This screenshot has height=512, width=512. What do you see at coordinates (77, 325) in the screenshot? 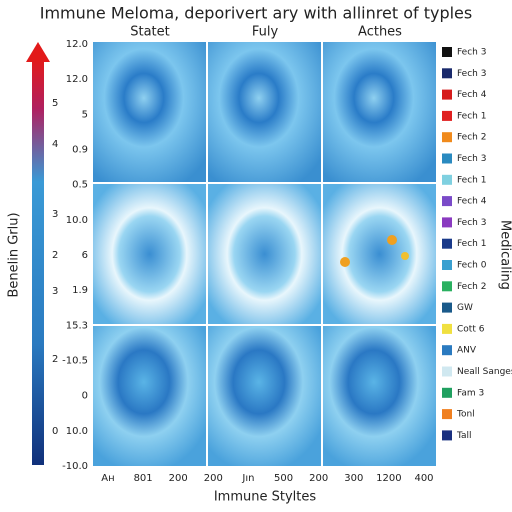
I see `row-tick: 15.3` at bounding box center [77, 325].